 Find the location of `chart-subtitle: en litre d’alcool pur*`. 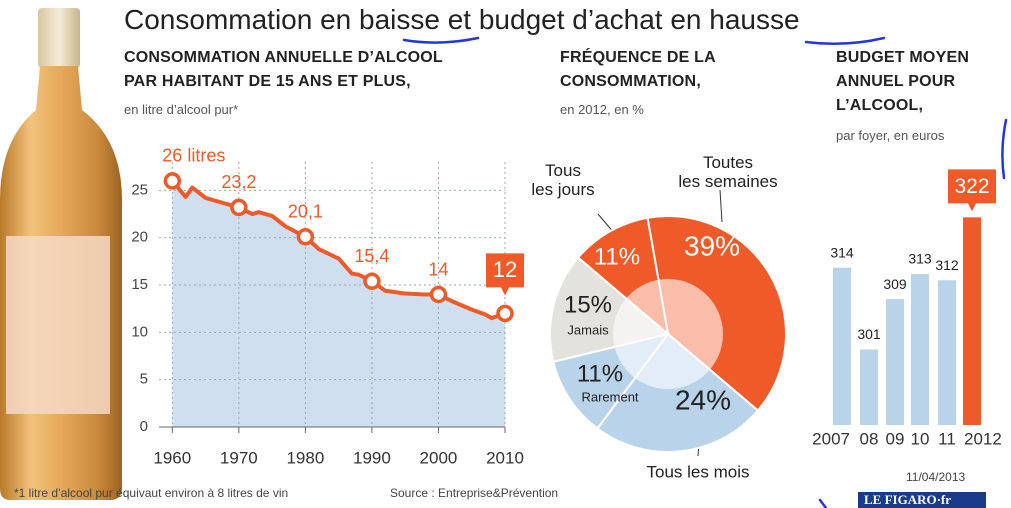

chart-subtitle: en litre d’alcool pur* is located at coordinates (181, 109).